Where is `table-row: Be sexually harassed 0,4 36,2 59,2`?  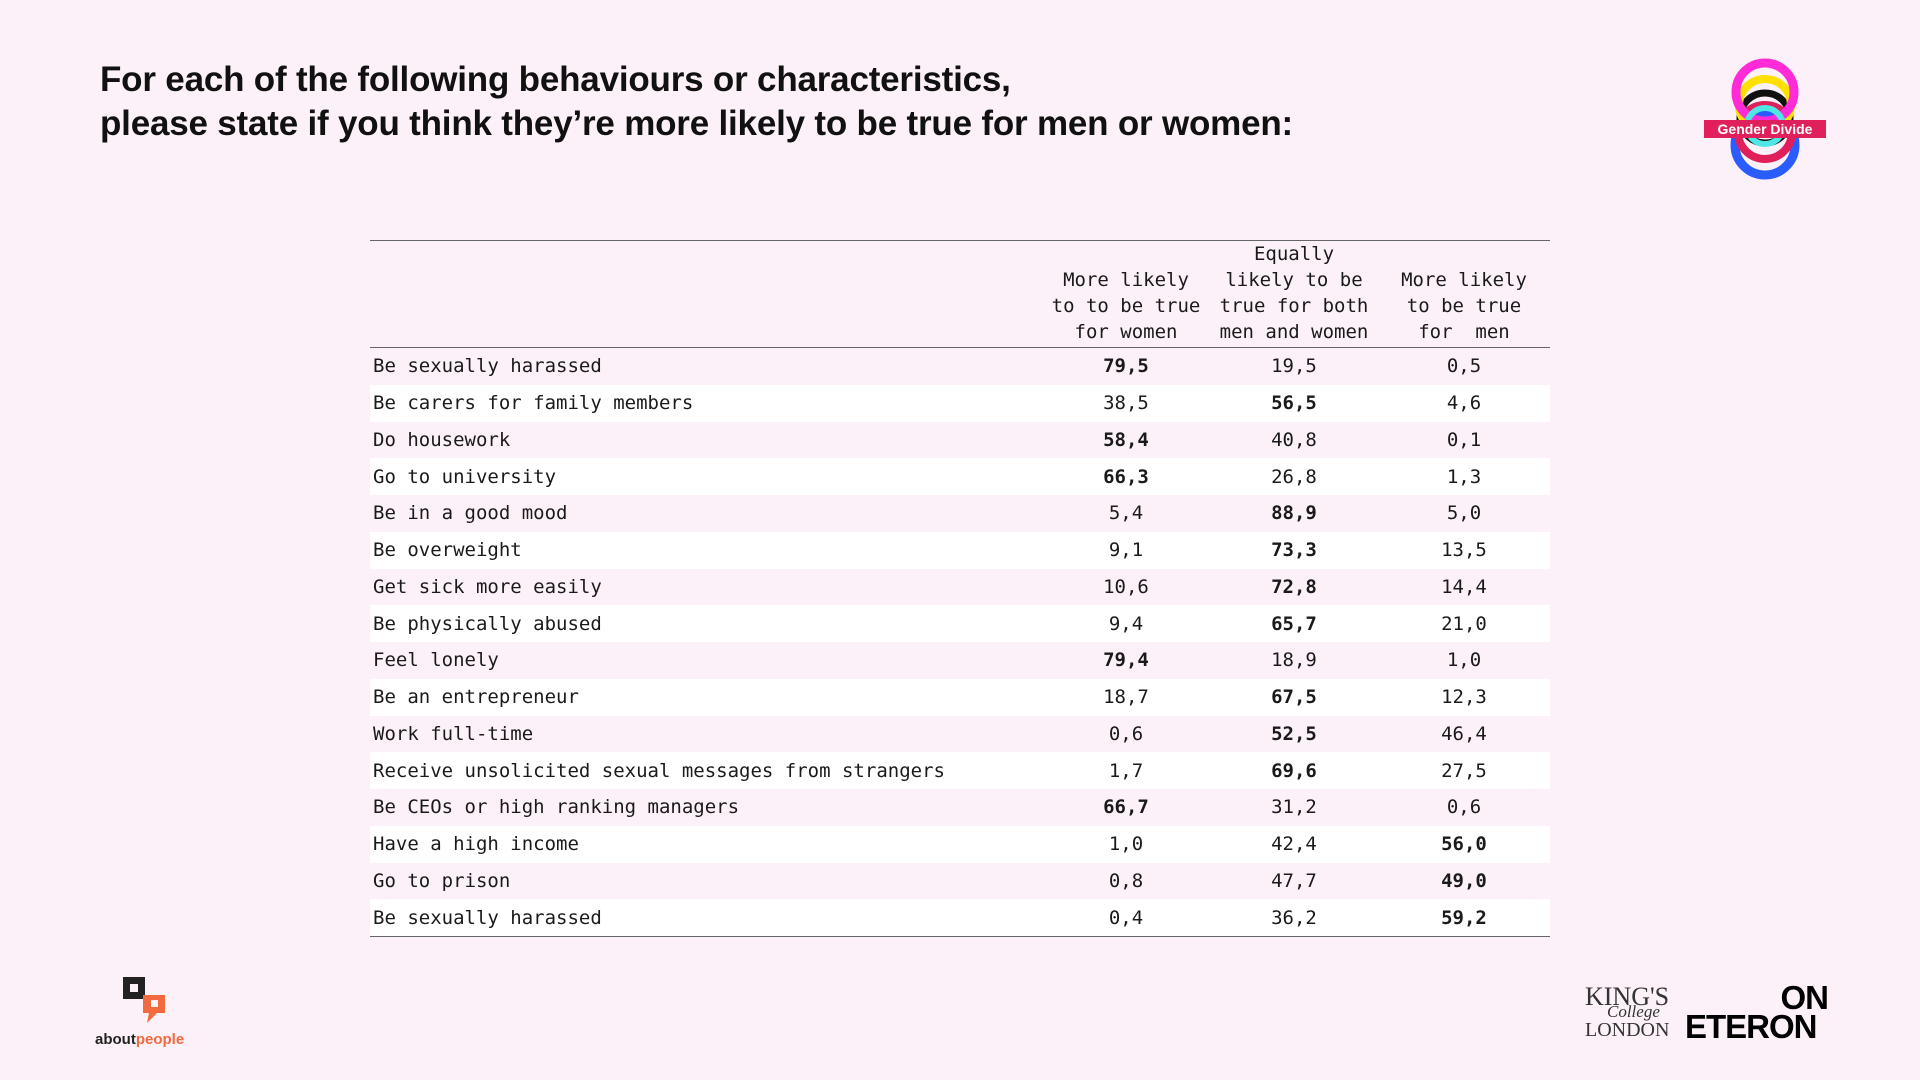 table-row: Be sexually harassed 0,4 36,2 59,2 is located at coordinates (960, 918).